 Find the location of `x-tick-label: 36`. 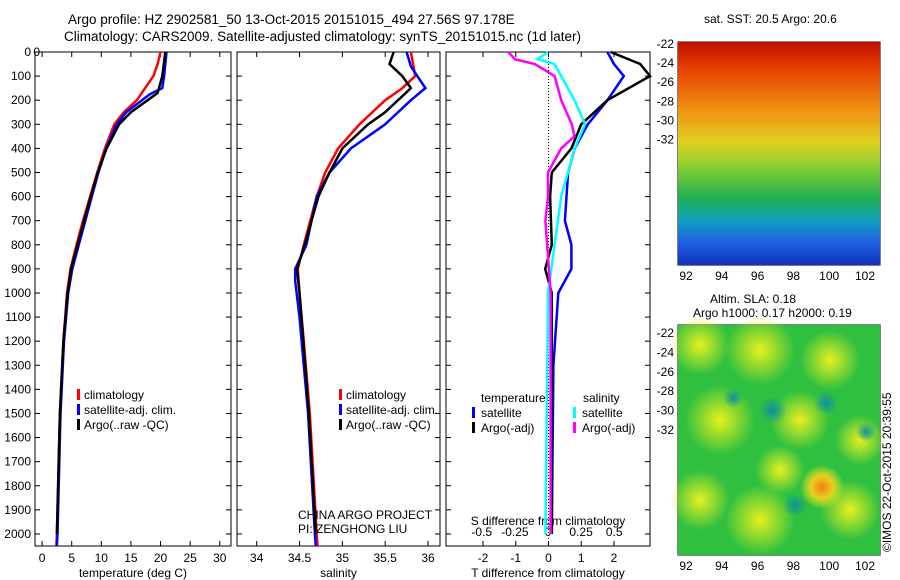

x-tick-label: 36 is located at coordinates (428, 558).